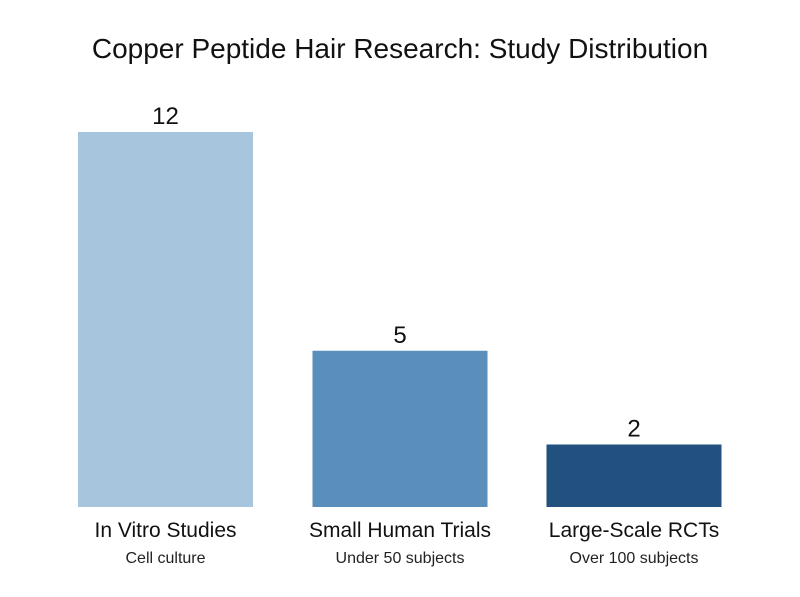 The width and height of the screenshot is (800, 597). Describe the element at coordinates (165, 530) in the screenshot. I see `category-label-in-vitro-studies: In Vitro Studies` at that location.